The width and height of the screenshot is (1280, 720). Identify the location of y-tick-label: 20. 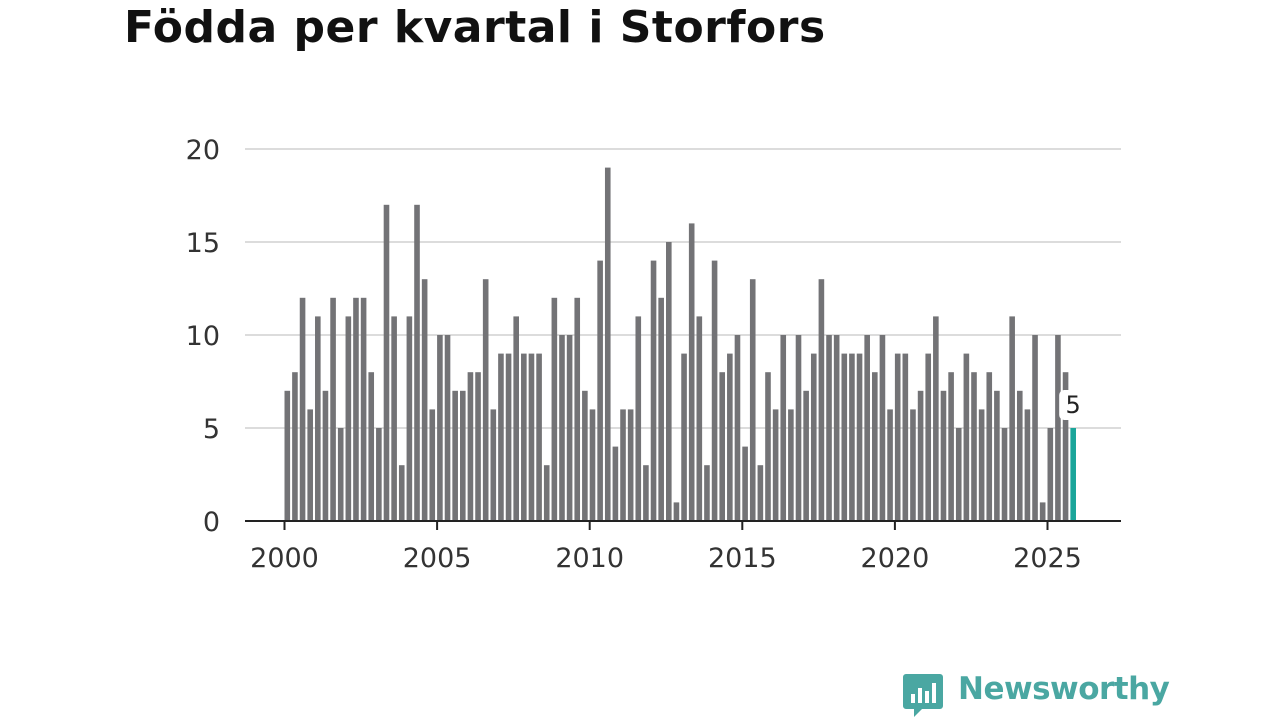
(203, 150).